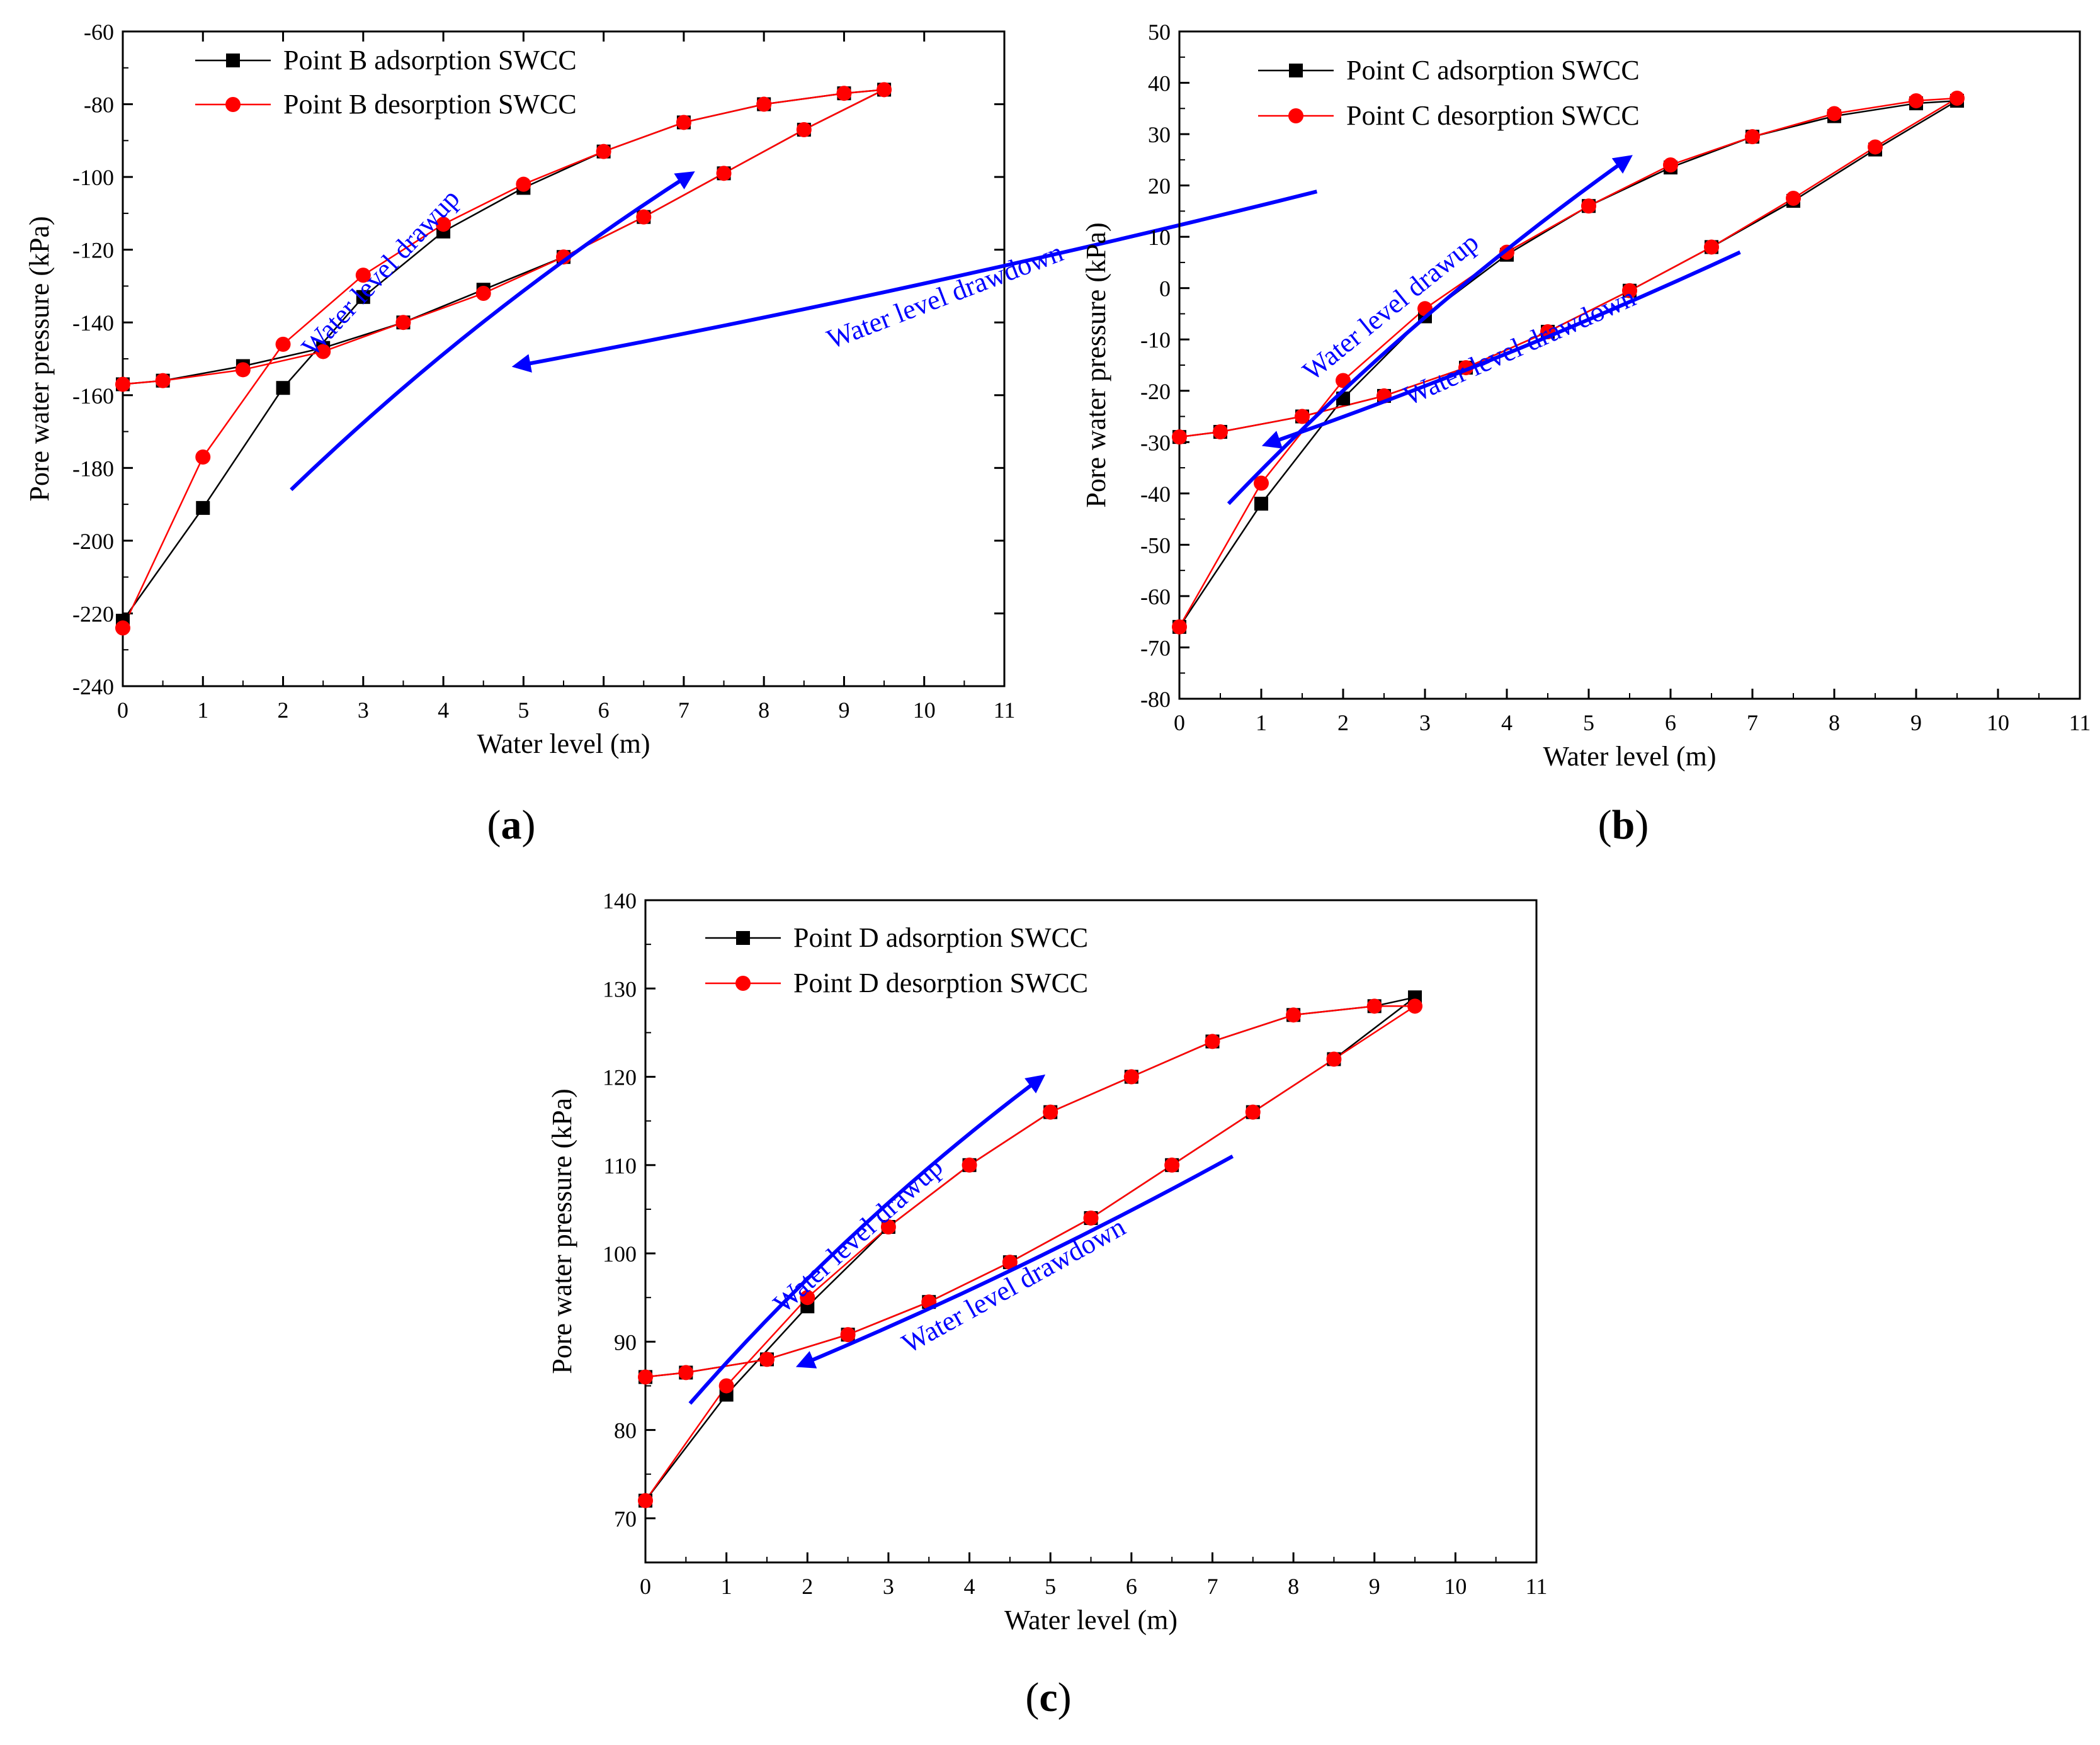 The width and height of the screenshot is (2100, 1745). Describe the element at coordinates (620, 1165) in the screenshot. I see `y-tick-label: 110` at that location.